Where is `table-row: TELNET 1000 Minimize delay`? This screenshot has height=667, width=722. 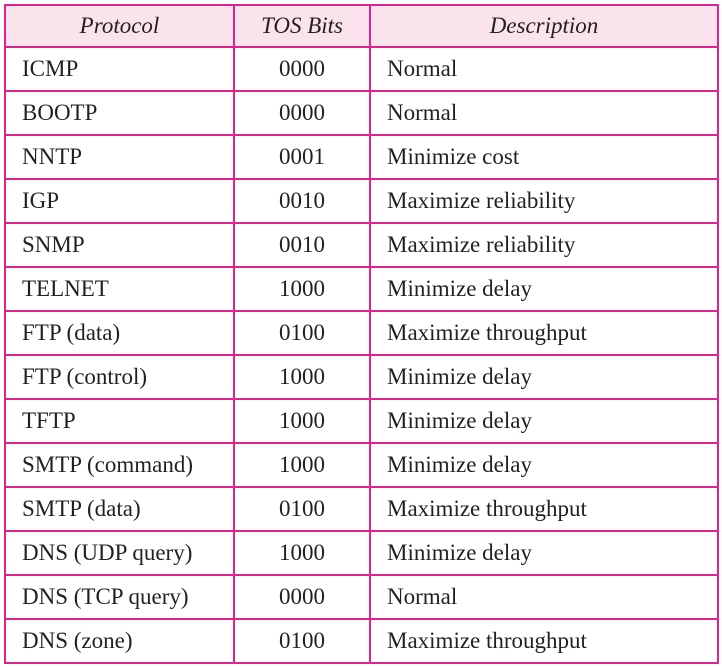 table-row: TELNET 1000 Minimize delay is located at coordinates (361, 289).